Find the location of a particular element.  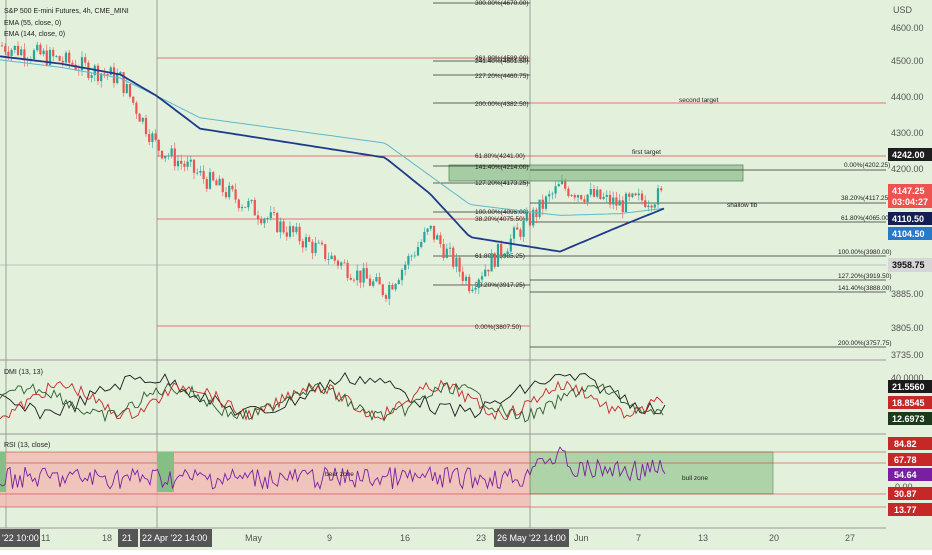

ema55-legend: EMA (55, close, 0) is located at coordinates (32, 23).